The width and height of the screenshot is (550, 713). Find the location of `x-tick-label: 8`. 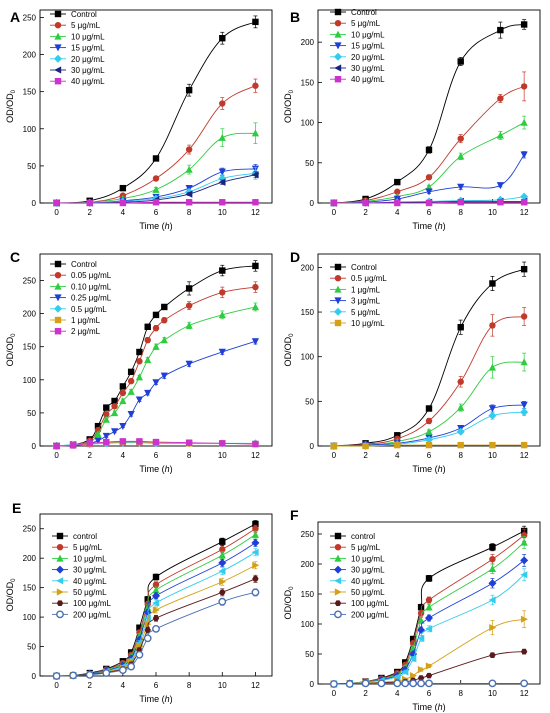

x-tick-label: 8 is located at coordinates (189, 212).